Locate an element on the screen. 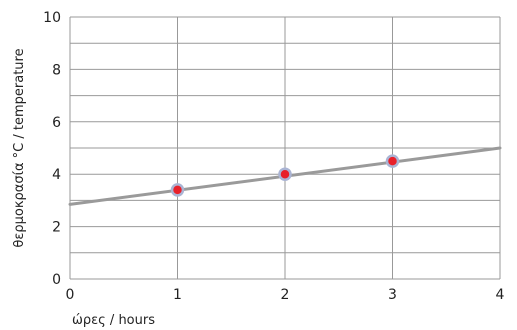 The height and width of the screenshot is (330, 517). y-tick-label: 8 is located at coordinates (56, 70).